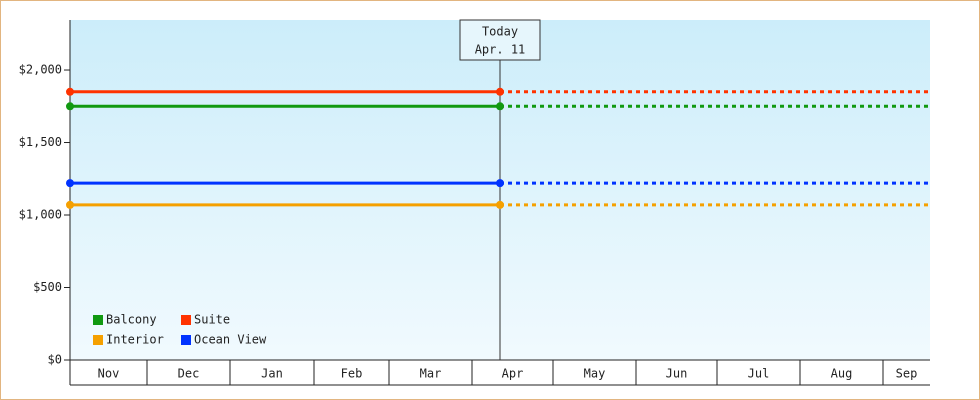 The image size is (980, 400). Describe the element at coordinates (189, 374) in the screenshot. I see `x-tick-label: Dec` at that location.